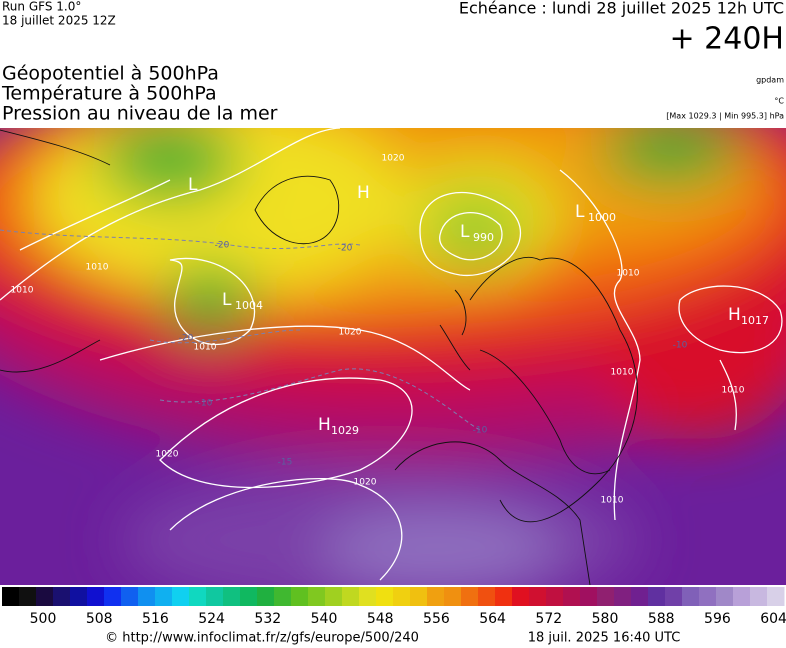 The height and width of the screenshot is (648, 786). Describe the element at coordinates (725, 116) in the screenshot. I see `pressure-range: [Max 1029.3 | Min 995.3] hPa` at that location.